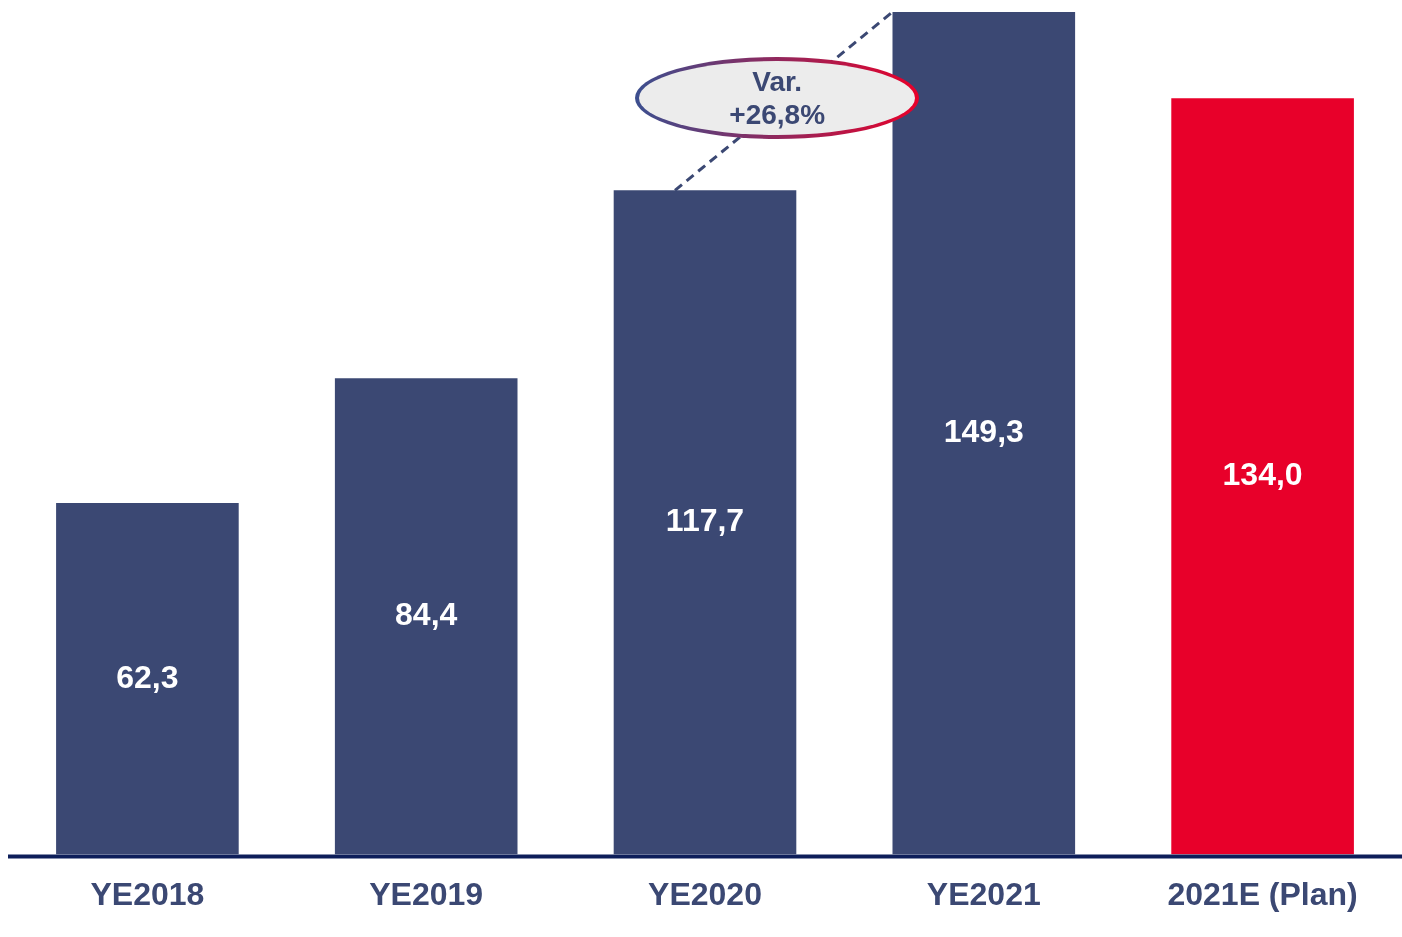 The height and width of the screenshot is (937, 1402). I want to click on data-label: 134,0, so click(1262, 474).